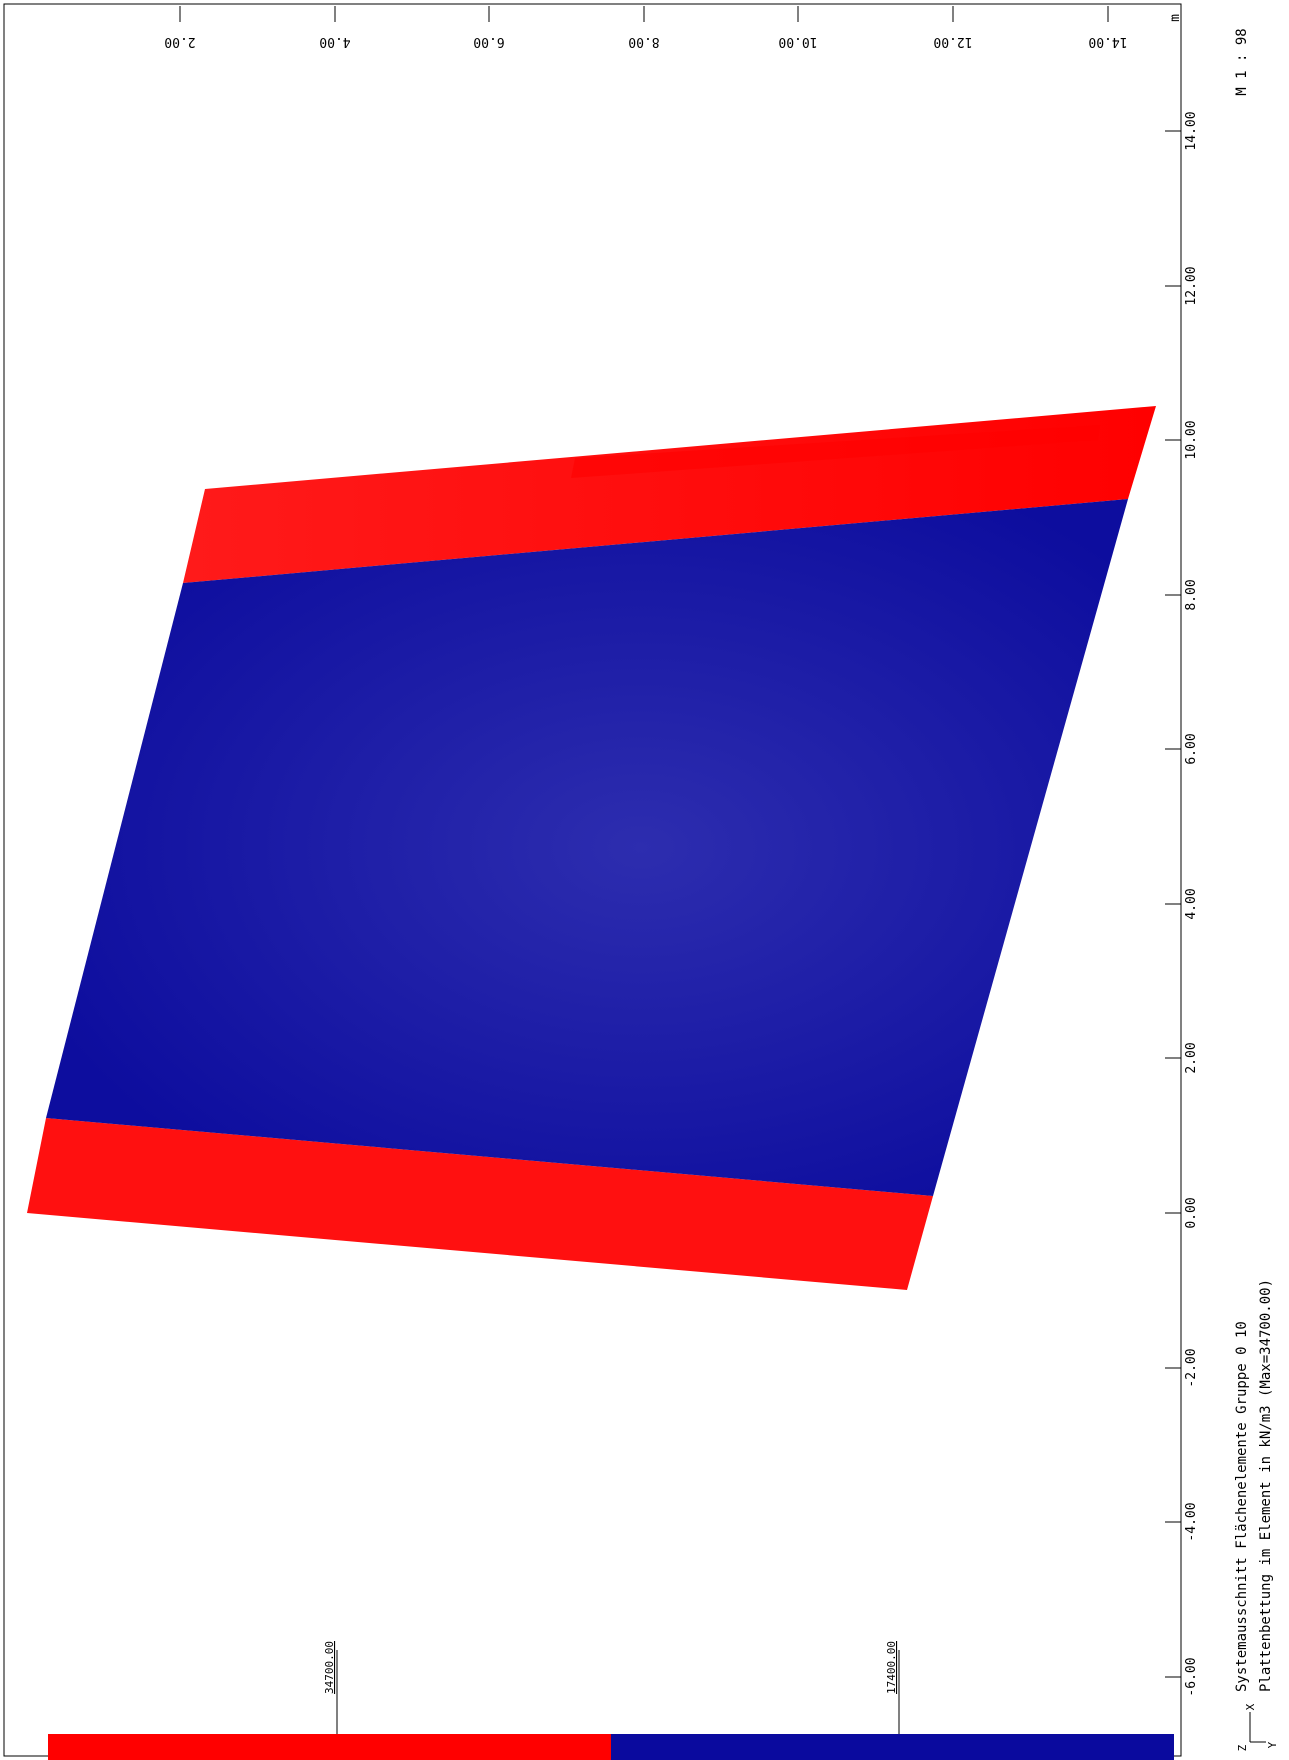 The image size is (1289, 1760). I want to click on right-tick-12: 12.00, so click(1191, 285).